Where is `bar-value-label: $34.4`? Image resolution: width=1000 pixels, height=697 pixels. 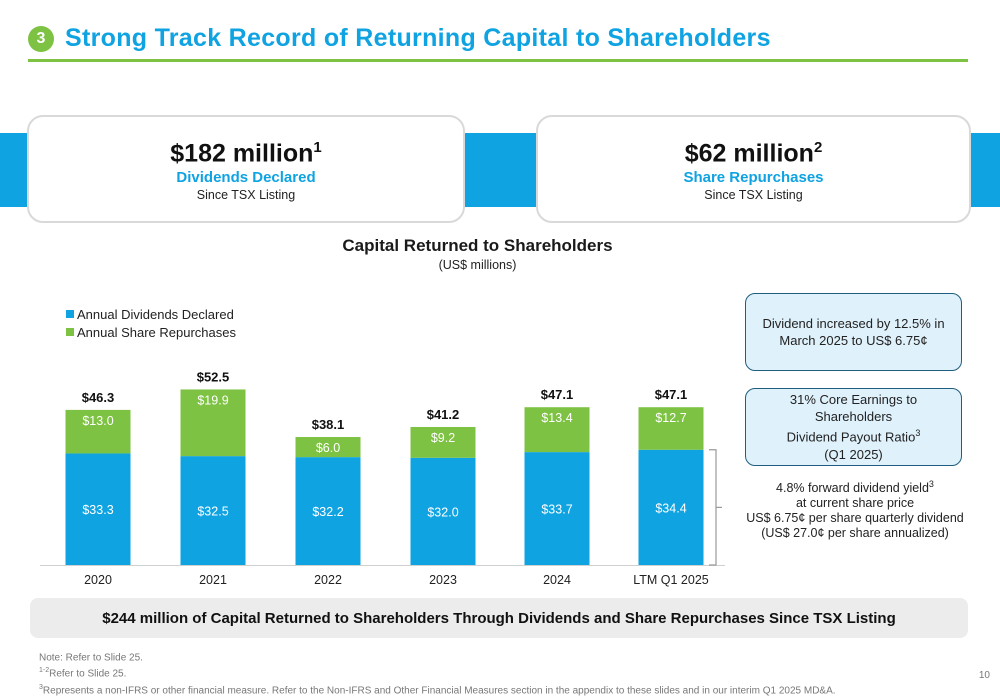 bar-value-label: $34.4 is located at coordinates (670, 508).